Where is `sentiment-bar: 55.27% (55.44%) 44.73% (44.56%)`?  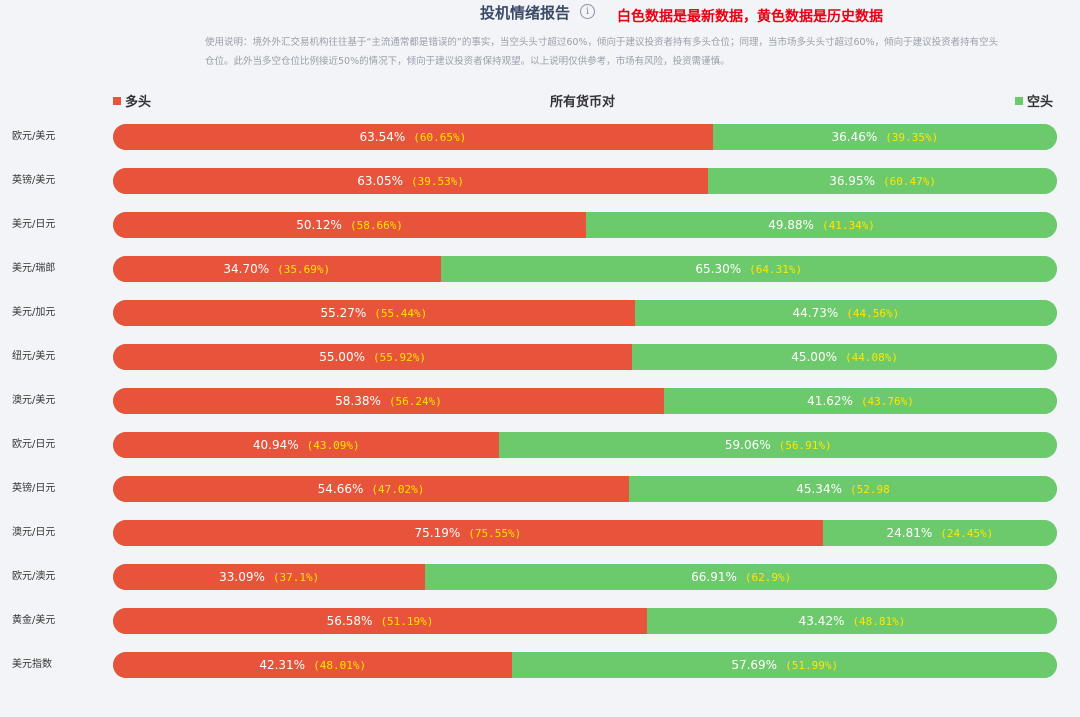
sentiment-bar: 55.27% (55.44%) 44.73% (44.56%) is located at coordinates (585, 313).